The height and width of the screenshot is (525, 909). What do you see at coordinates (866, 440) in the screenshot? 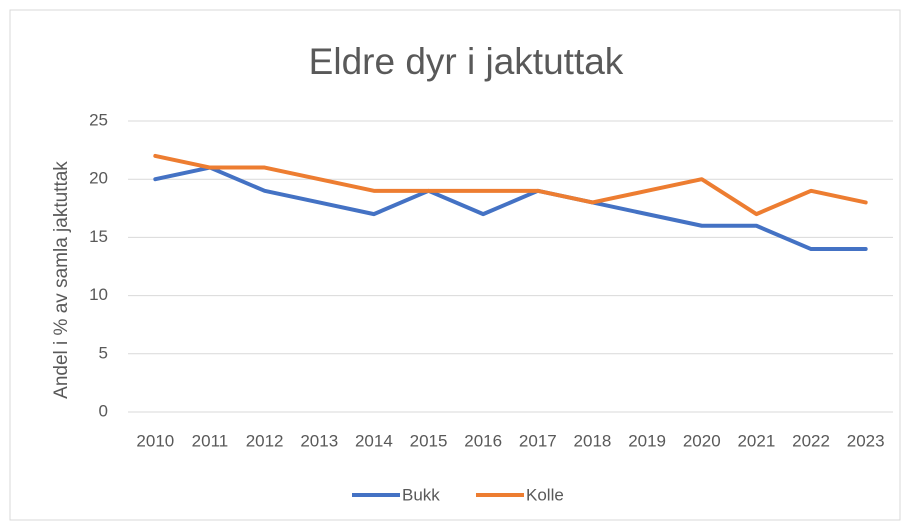
I see `x-tick-label: 2023` at bounding box center [866, 440].